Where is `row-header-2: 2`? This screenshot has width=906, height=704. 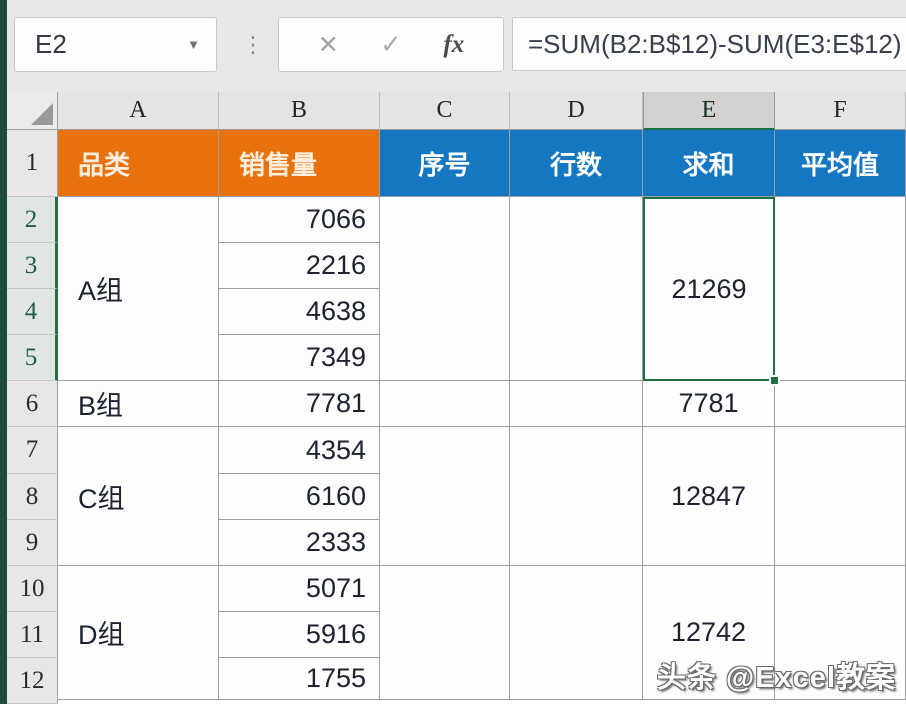
row-header-2: 2 is located at coordinates (32, 220).